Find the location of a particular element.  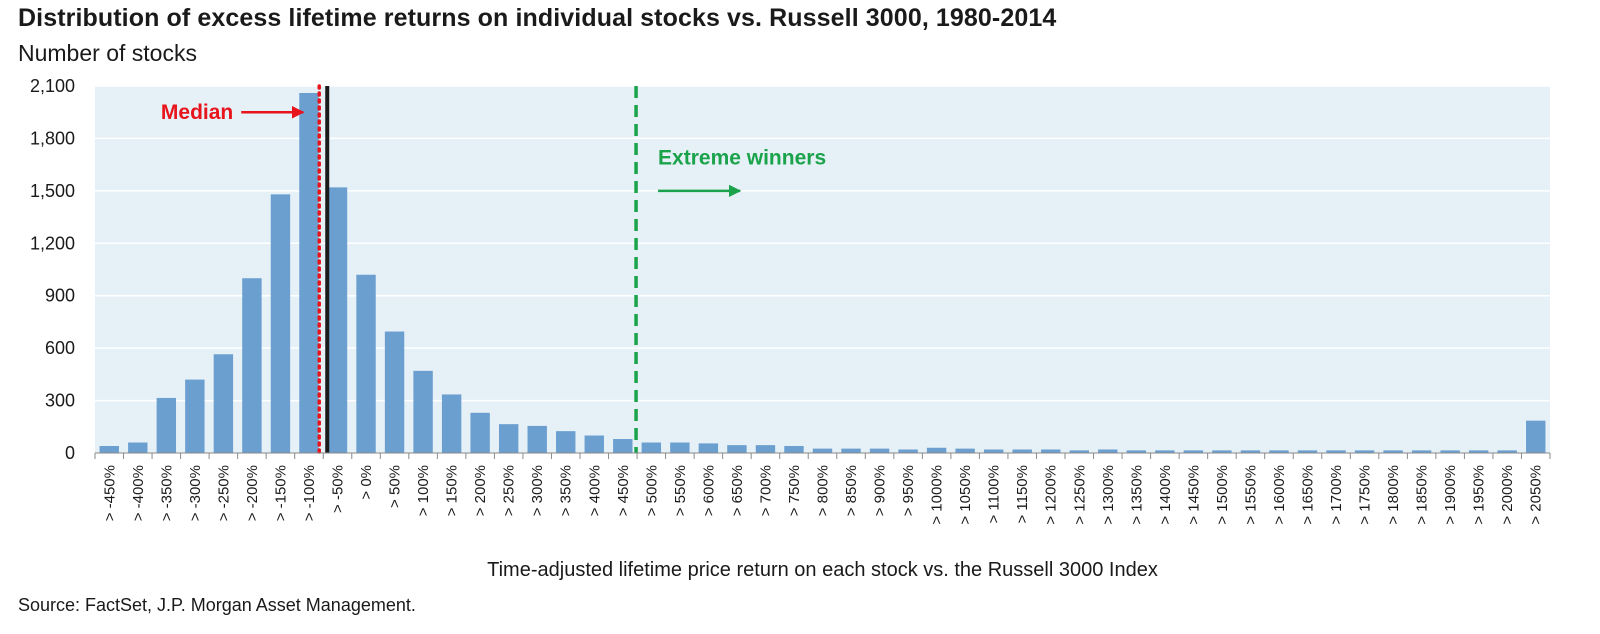

y-tick-label: 0 is located at coordinates (70, 453).